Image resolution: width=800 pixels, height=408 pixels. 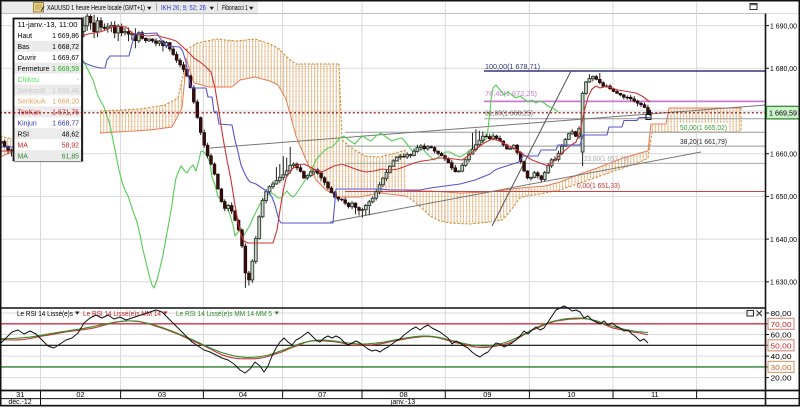 I want to click on svg-text: Ouvrir, so click(x=27, y=58).